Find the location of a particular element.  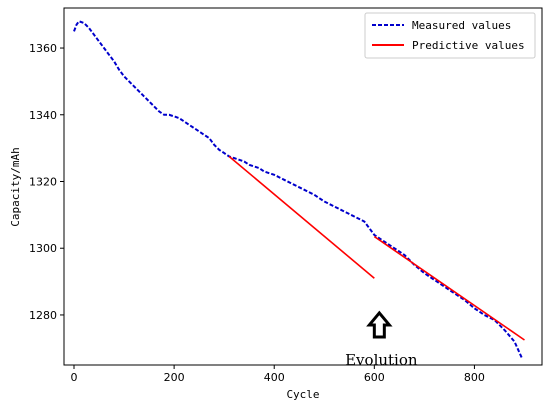

x-tick-label: 0 is located at coordinates (74, 377).